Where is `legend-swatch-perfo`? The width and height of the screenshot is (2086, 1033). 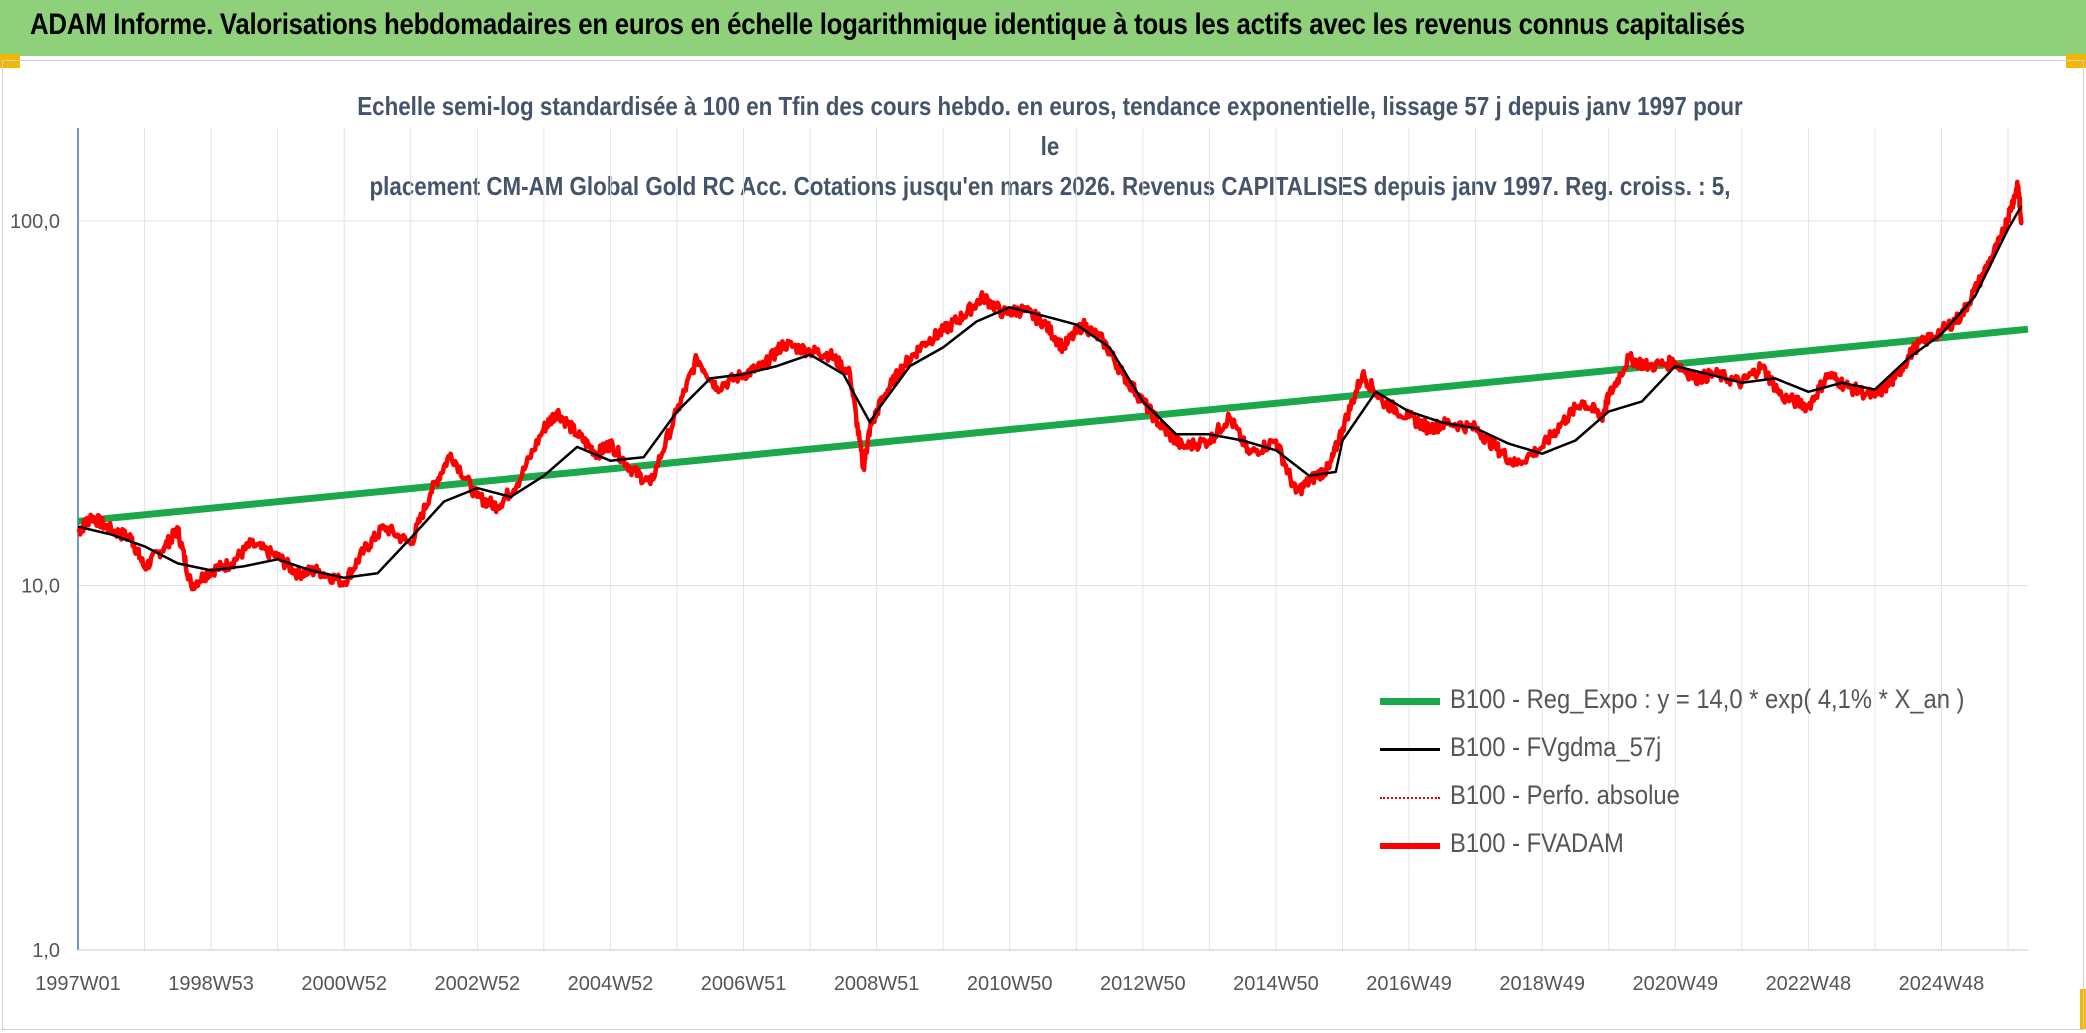 legend-swatch-perfo is located at coordinates (1410, 798).